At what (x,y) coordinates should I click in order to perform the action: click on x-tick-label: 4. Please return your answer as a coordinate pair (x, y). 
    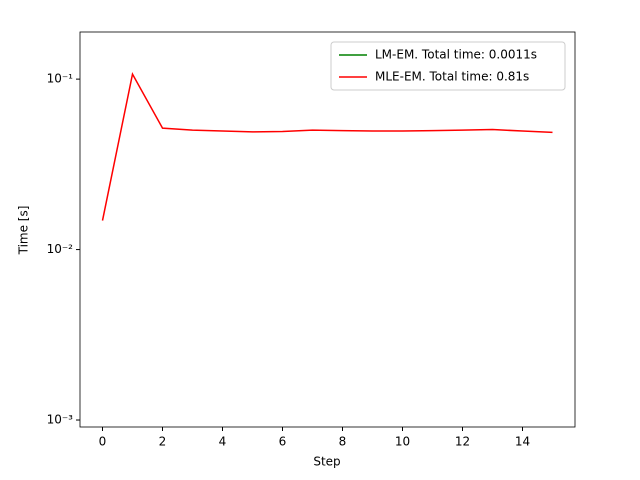
    Looking at the image, I should click on (223, 442).